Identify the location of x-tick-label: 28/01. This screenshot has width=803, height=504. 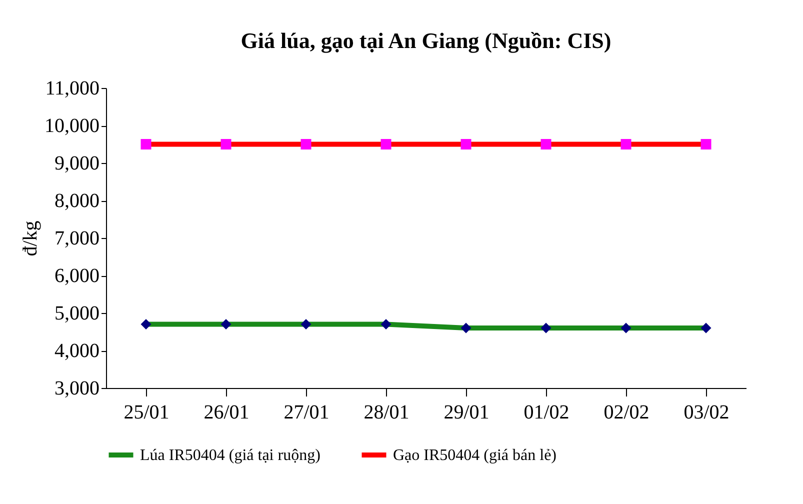
(387, 413).